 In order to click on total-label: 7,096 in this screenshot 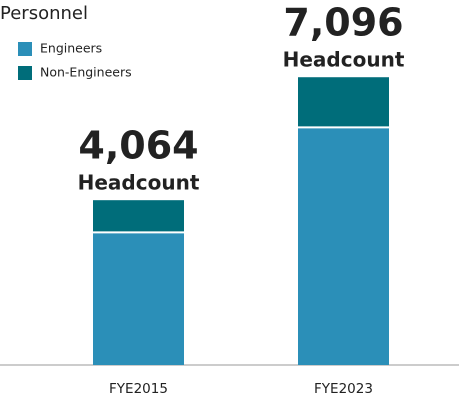, I will do `click(343, 23)`.